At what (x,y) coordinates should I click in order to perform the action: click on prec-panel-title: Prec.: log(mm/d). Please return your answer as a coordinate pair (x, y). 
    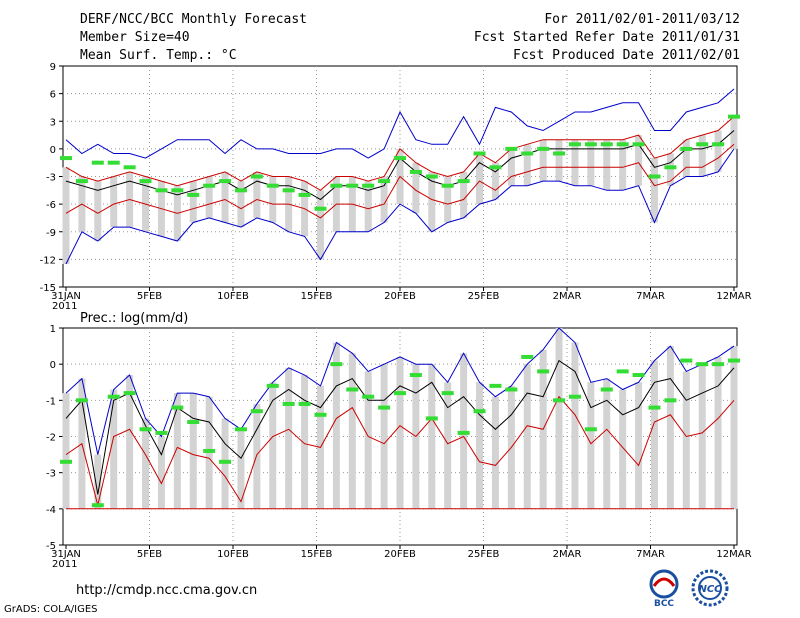
    Looking at the image, I should click on (134, 318).